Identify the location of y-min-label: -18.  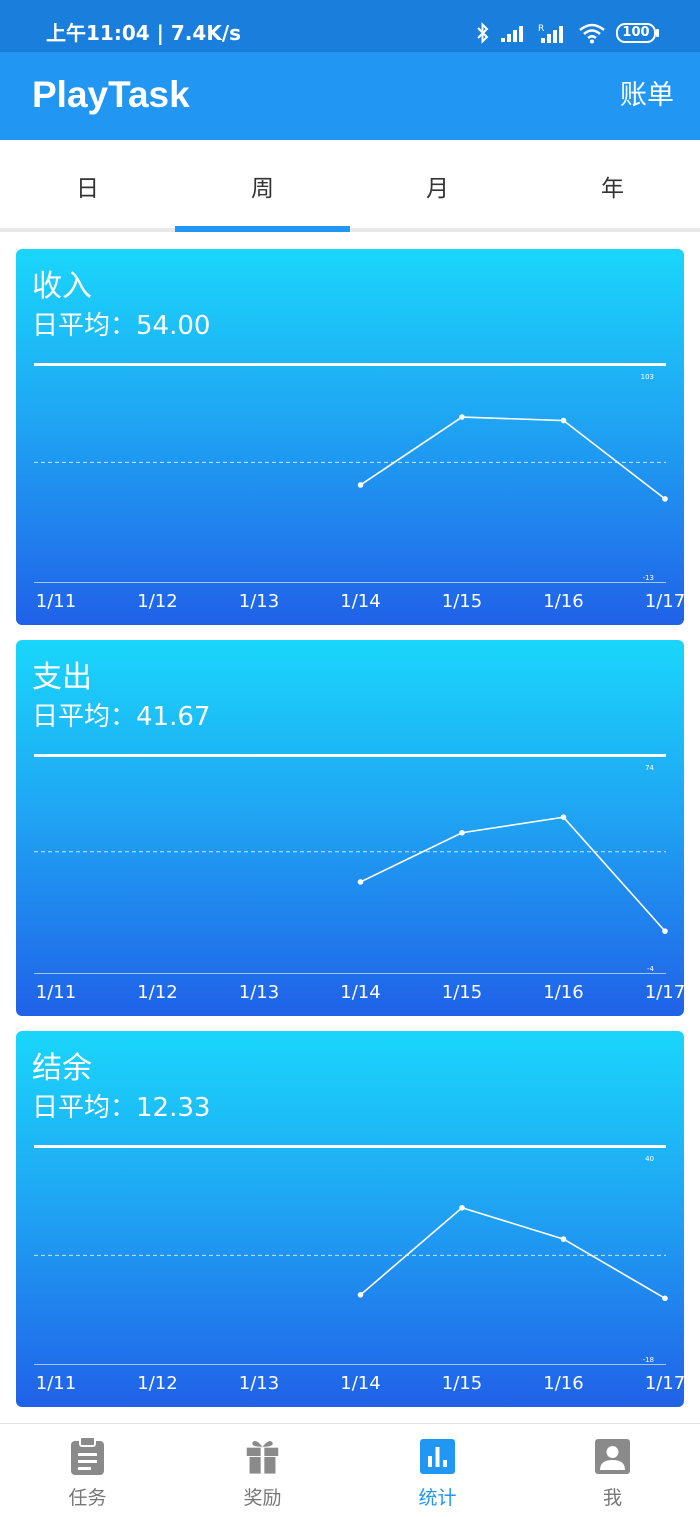
(648, 1360).